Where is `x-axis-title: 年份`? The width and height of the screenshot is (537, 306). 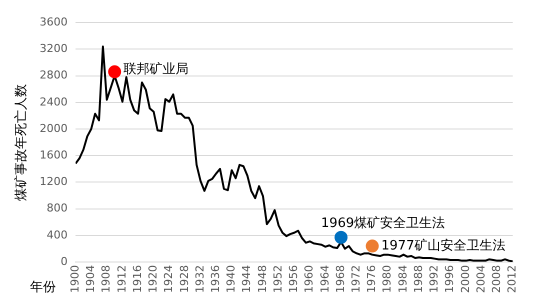
x-axis-title: 年份 is located at coordinates (43, 287).